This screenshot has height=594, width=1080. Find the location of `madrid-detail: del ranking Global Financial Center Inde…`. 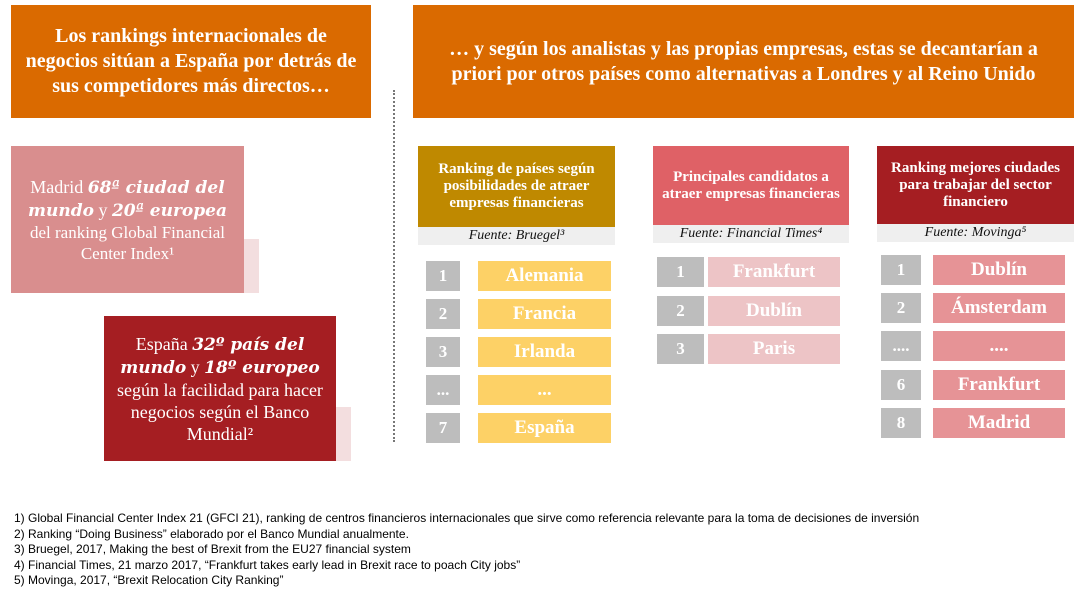

madrid-detail: del ranking Global Financial Center Inde… is located at coordinates (127, 242).